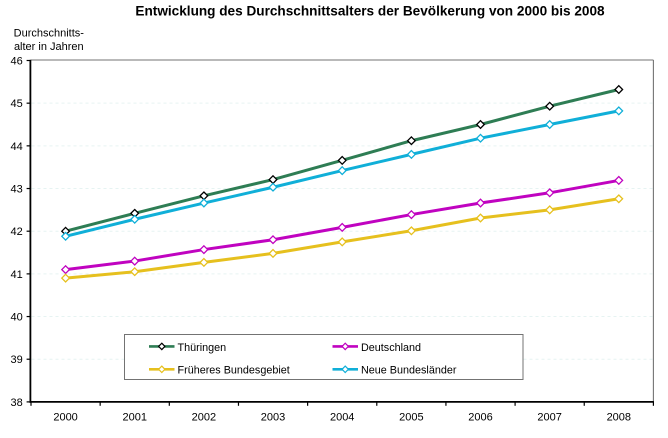  I want to click on svg-text: 2006, so click(480, 418).